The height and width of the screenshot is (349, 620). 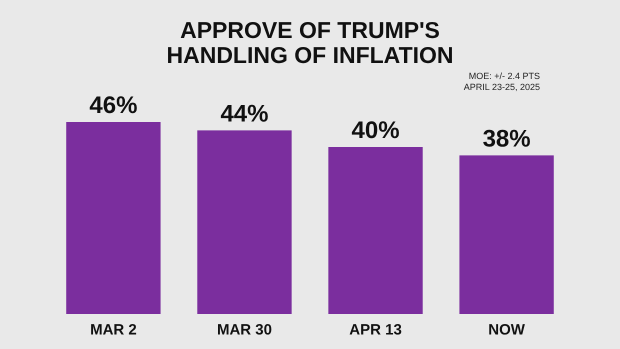 What do you see at coordinates (113, 330) in the screenshot?
I see `x-tick-label: MAR 2` at bounding box center [113, 330].